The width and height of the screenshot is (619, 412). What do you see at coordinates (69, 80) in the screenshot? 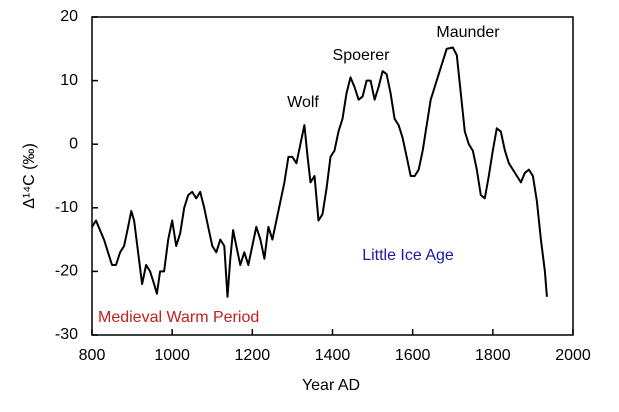
I see `y-tick-label: 10` at bounding box center [69, 80].